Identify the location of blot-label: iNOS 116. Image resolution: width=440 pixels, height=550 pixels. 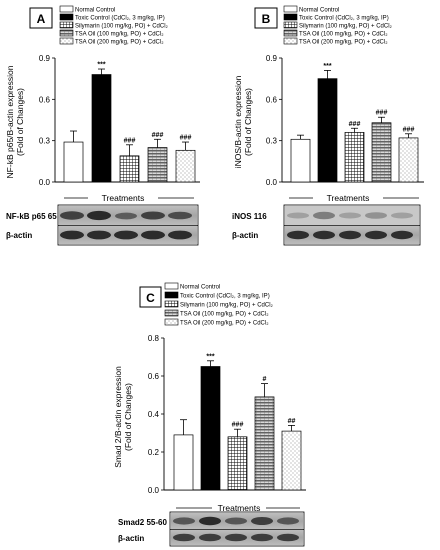
(249, 216).